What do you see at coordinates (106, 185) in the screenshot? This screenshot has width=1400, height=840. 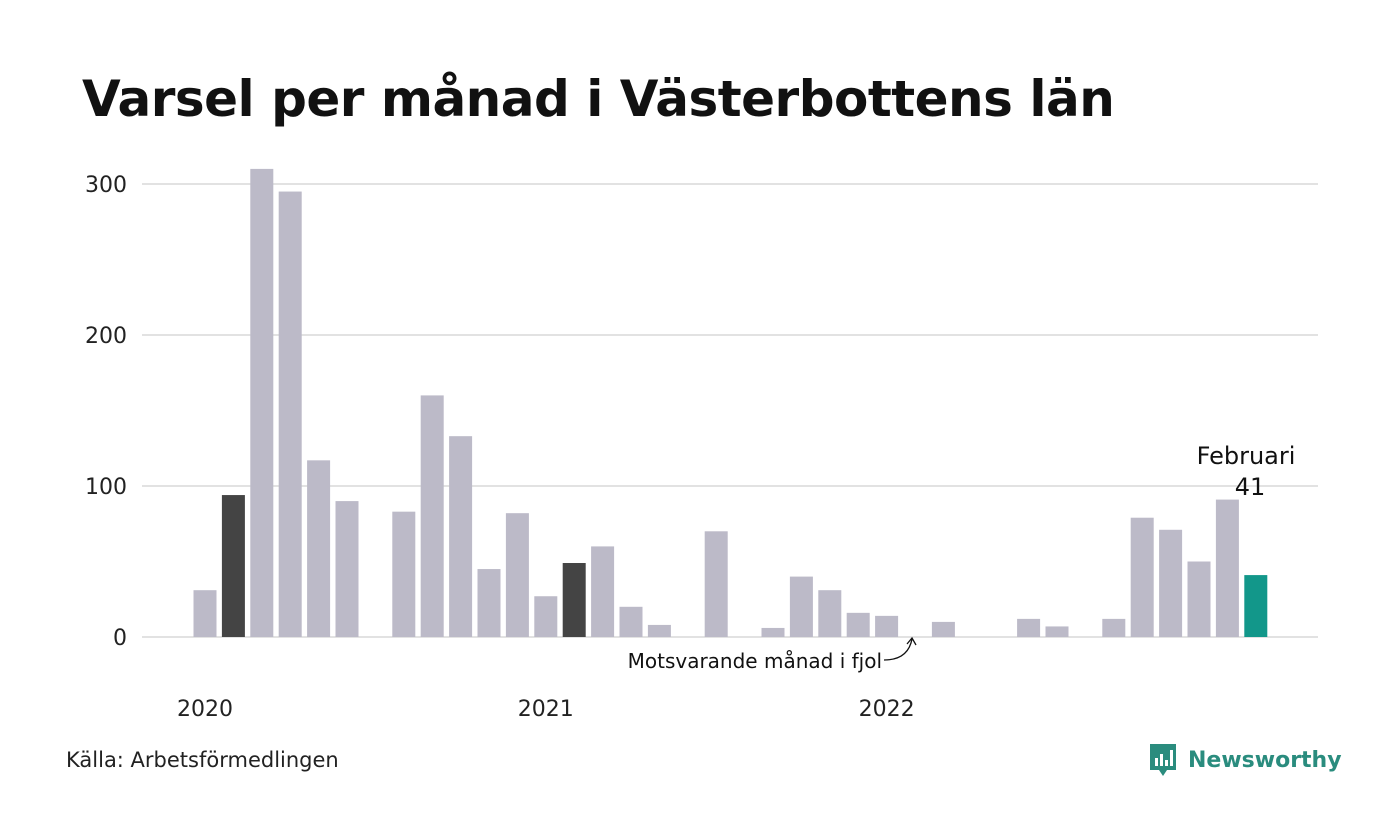 I see `y-tick-label: 300` at bounding box center [106, 185].